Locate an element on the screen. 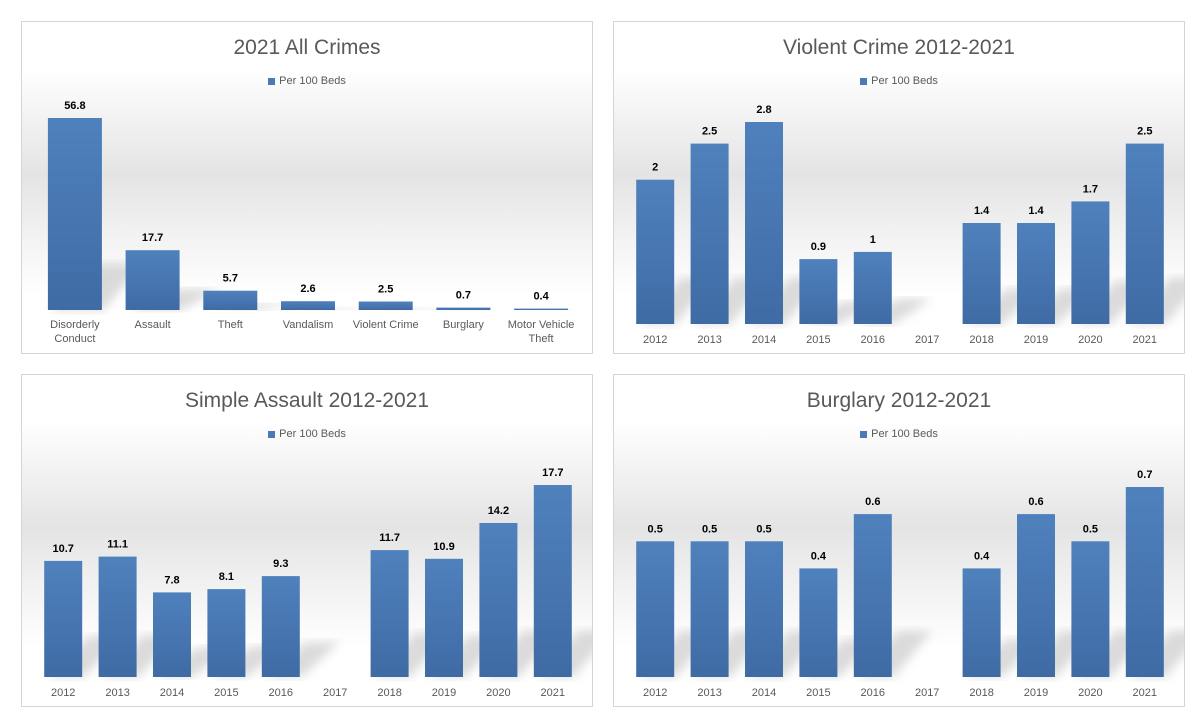  data-label: 1.4 is located at coordinates (1036, 211).